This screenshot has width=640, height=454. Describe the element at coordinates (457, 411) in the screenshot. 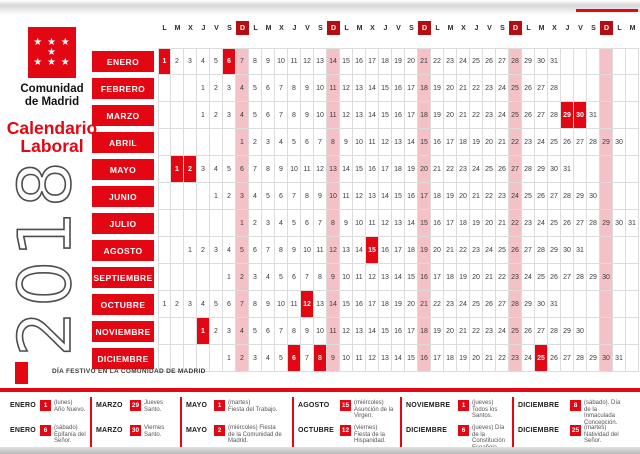

I see `legend-entry: NOVIEMBRE 1 (jueves) Todos los Santos.` at that location.